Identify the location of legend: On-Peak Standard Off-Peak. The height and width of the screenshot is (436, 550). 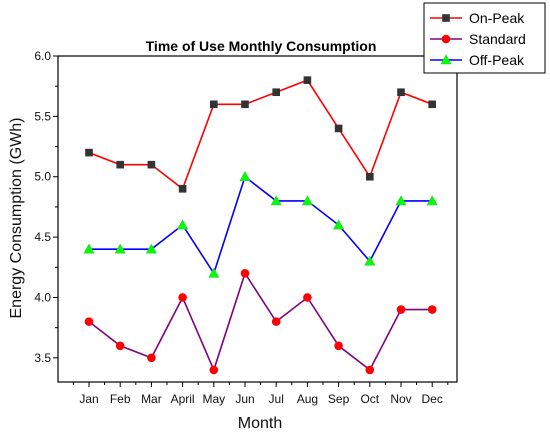
(484, 38).